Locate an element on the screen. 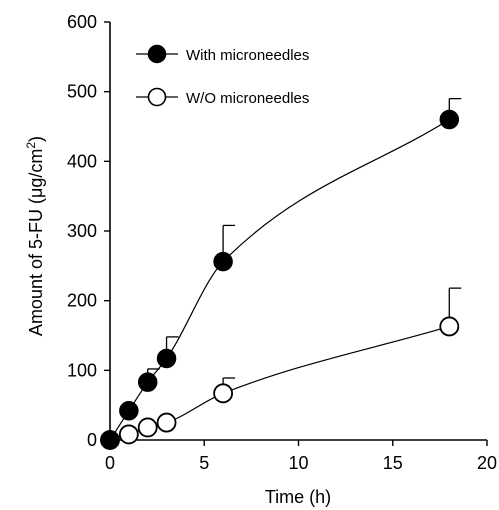  y-ticks: 0 100 200 300 400 500 600 is located at coordinates (88, 231).